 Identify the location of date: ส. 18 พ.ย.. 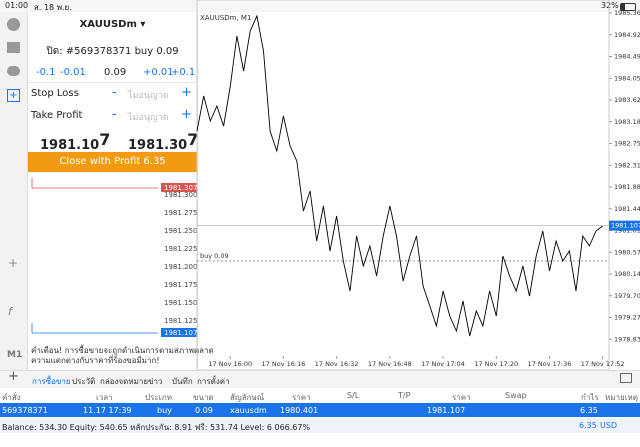
(53, 7).